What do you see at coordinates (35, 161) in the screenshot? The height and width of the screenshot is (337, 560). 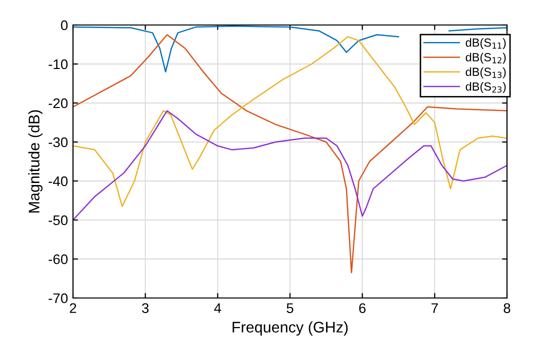 I see `y-axis-title: Magnitude (dB)` at bounding box center [35, 161].